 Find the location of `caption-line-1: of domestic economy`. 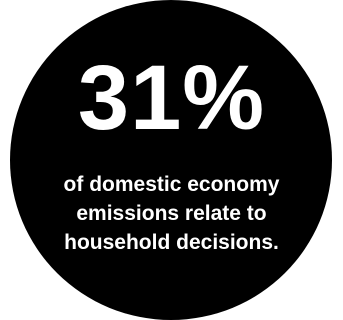

caption-line-1: of domestic economy is located at coordinates (171, 184).